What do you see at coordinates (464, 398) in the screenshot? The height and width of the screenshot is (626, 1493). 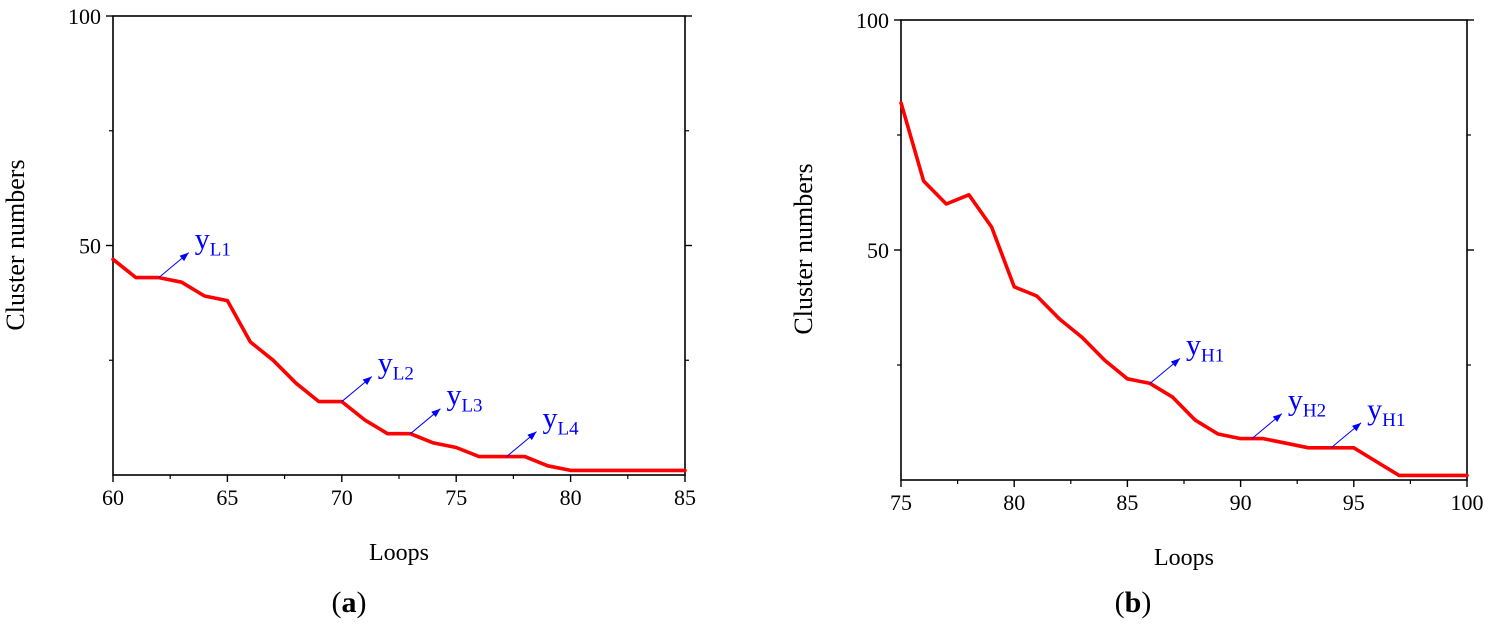 I see `annotation-label: yL3` at bounding box center [464, 398].